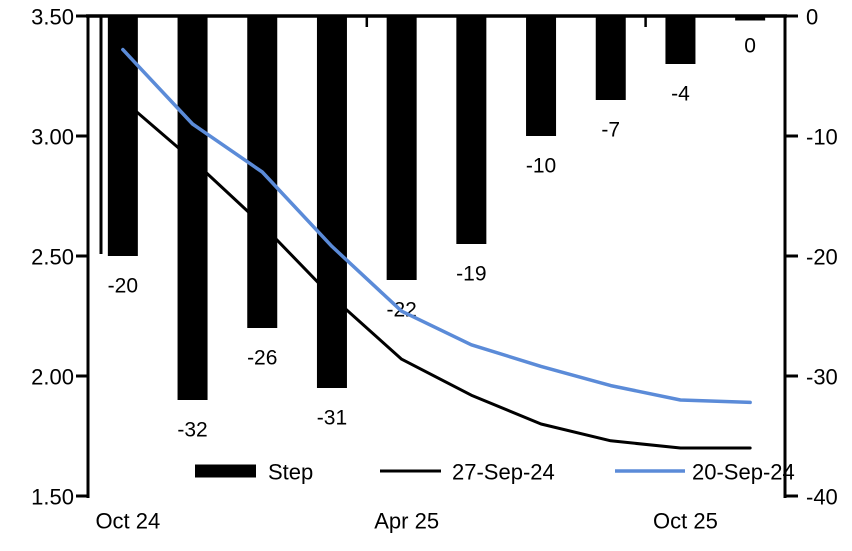  Describe the element at coordinates (192, 430) in the screenshot. I see `bar-data-label: -32` at that location.